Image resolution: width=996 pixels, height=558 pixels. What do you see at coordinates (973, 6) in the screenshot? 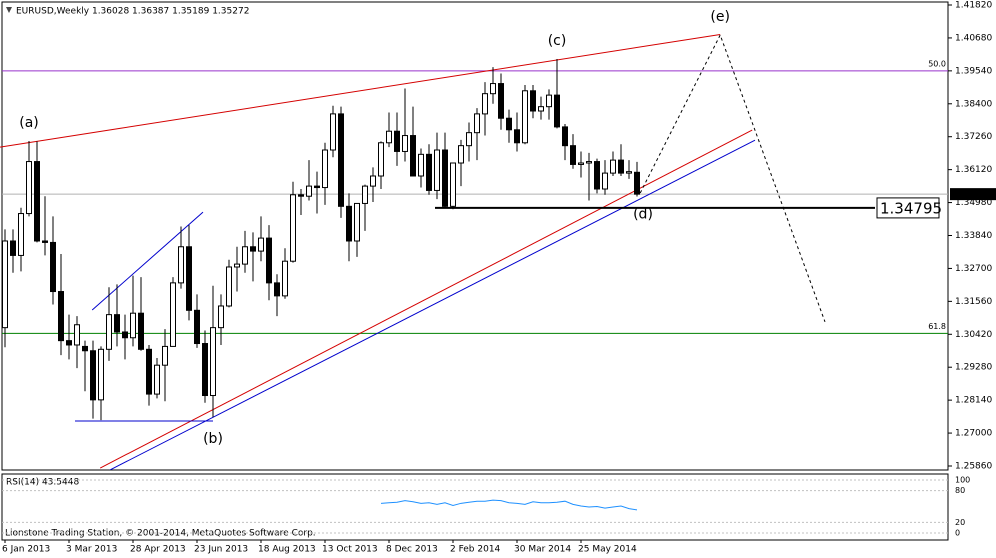
I see `y-tick-label: 1.41820` at bounding box center [973, 6].